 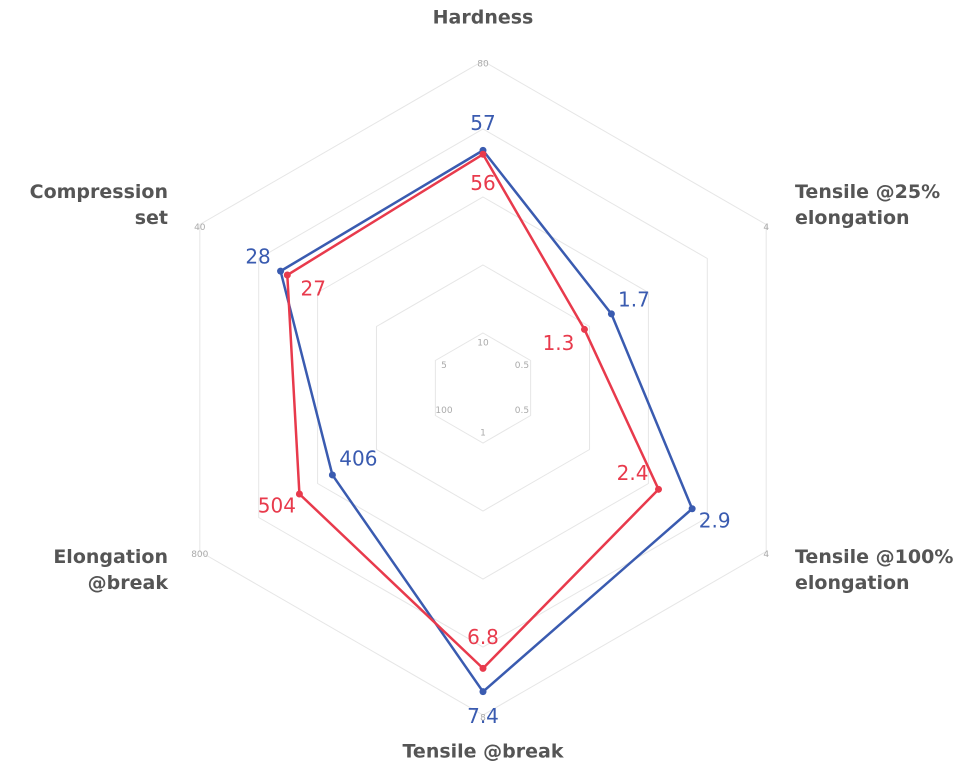 I want to click on value-label: 2.9, so click(x=715, y=520).